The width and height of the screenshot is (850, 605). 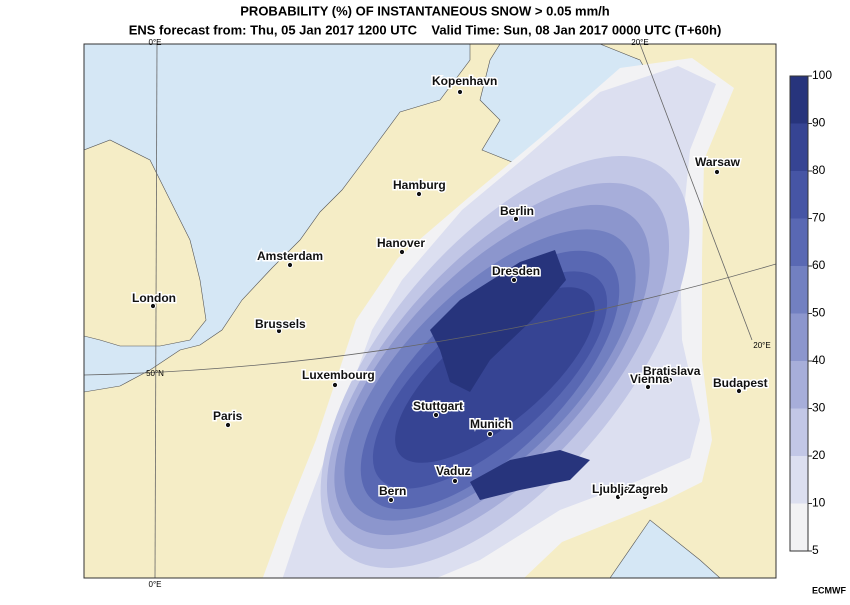 What do you see at coordinates (740, 383) in the screenshot?
I see `city-label: Budapest` at bounding box center [740, 383].